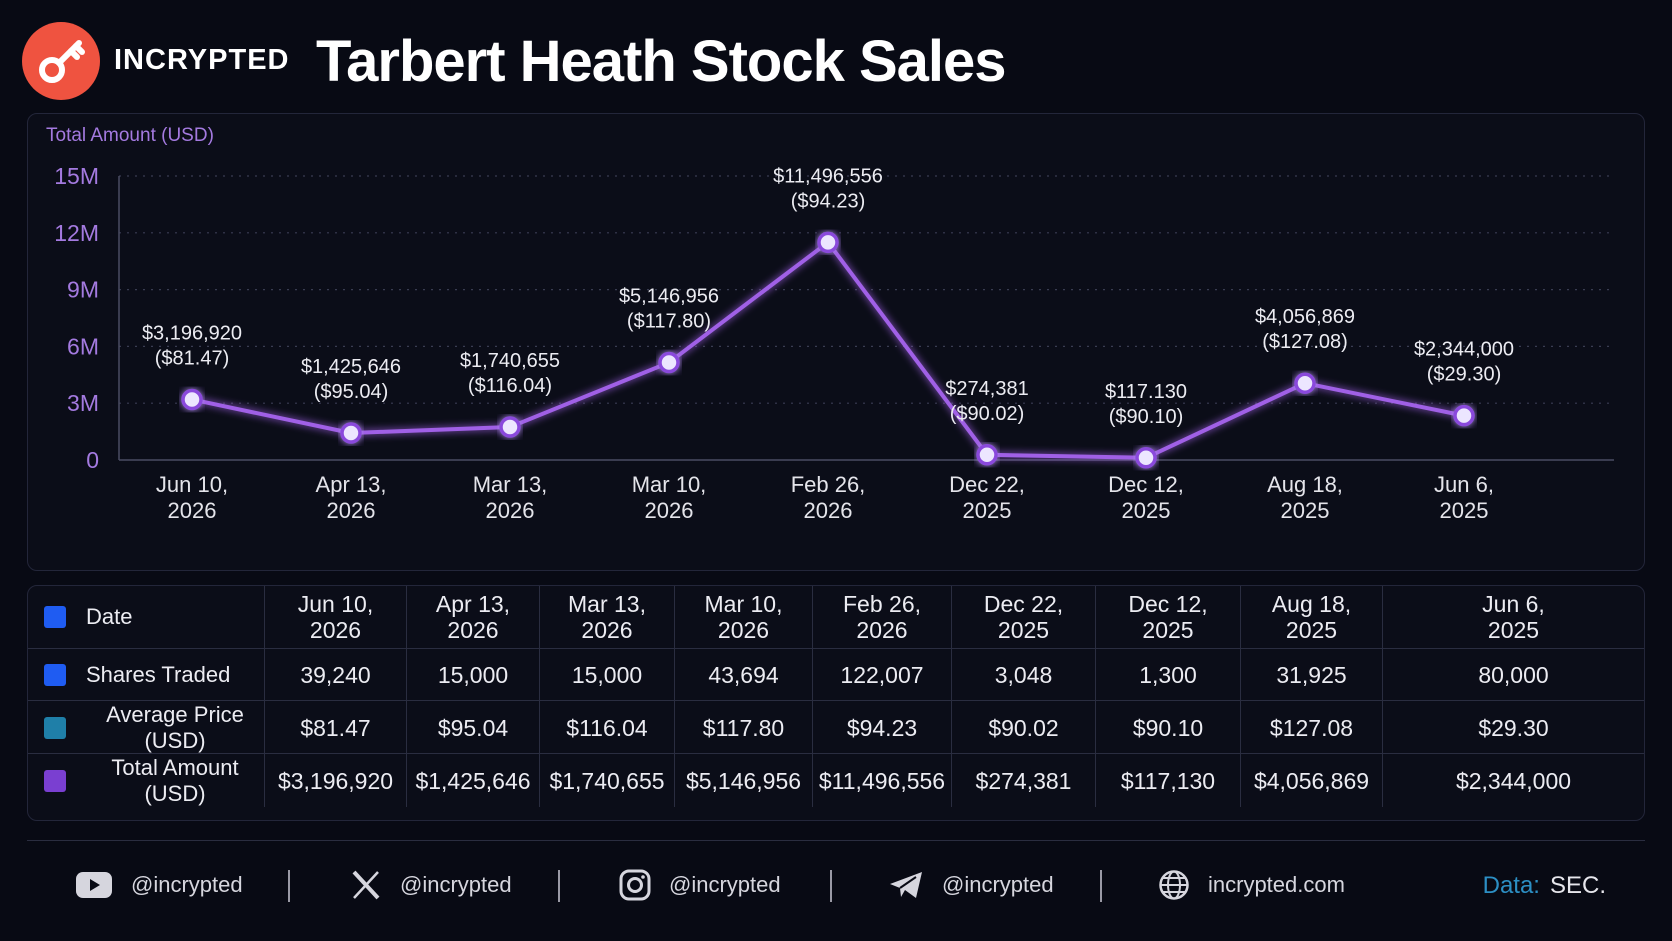 The height and width of the screenshot is (941, 1672). I want to click on table-cell: Aug 18, 2025, so click(1311, 617).